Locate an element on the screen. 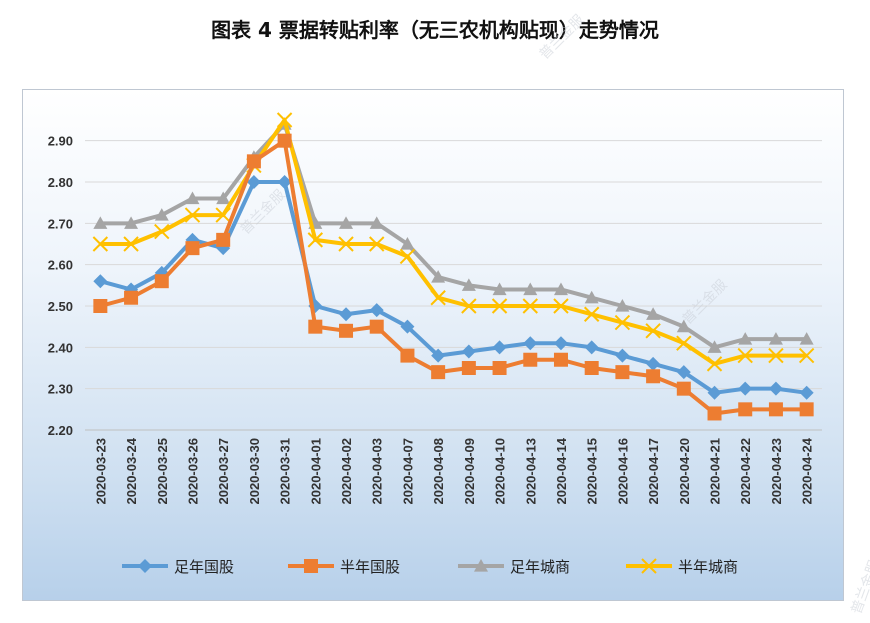  legend-item: 足年国股 is located at coordinates (178, 567).